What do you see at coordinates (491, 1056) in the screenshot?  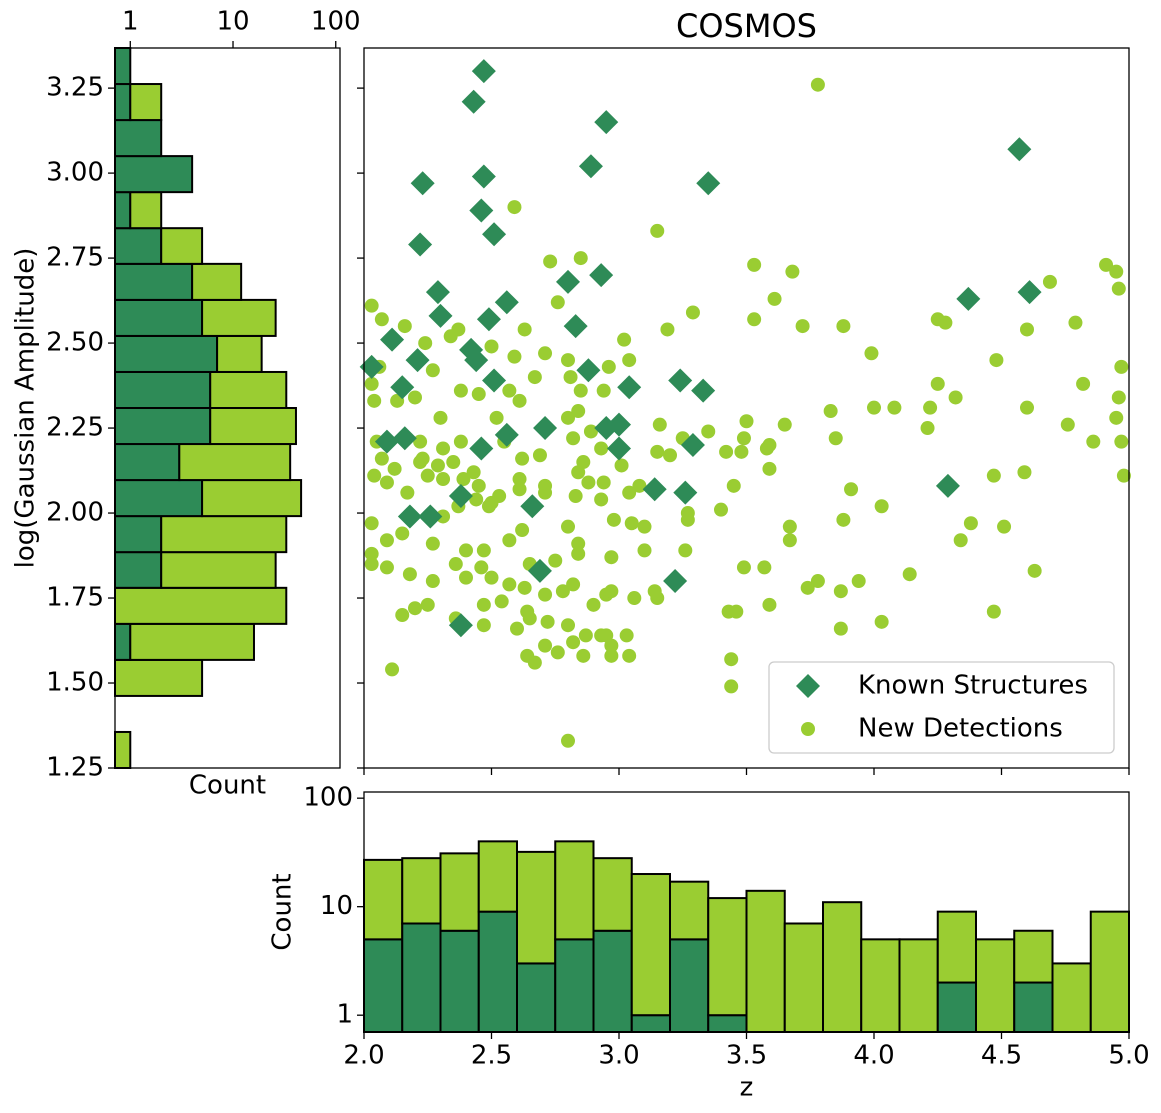 I see `x-tick-label: 2.5` at bounding box center [491, 1056].